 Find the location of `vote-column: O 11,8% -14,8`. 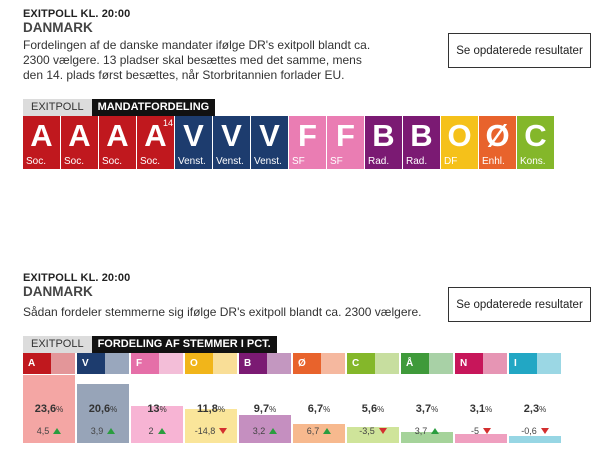

vote-column: O 11,8% -14,8 is located at coordinates (211, 398).